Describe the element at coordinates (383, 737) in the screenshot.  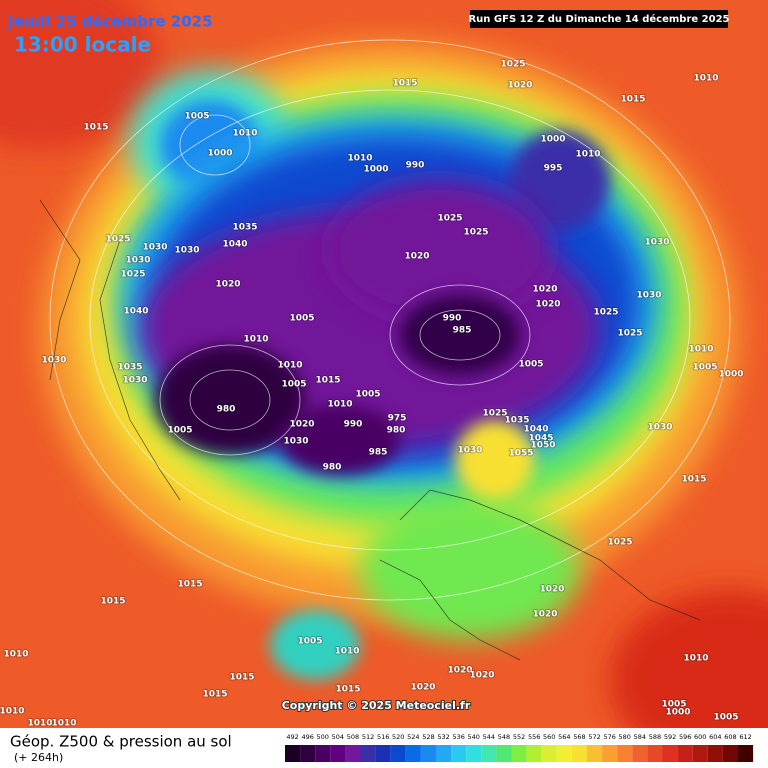
I see `legend-level: 516` at that location.